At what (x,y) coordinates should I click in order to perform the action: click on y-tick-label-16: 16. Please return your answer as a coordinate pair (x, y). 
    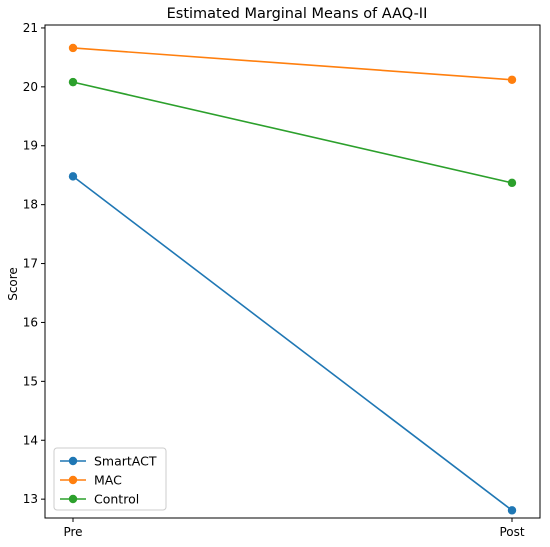
    Looking at the image, I should click on (30, 322).